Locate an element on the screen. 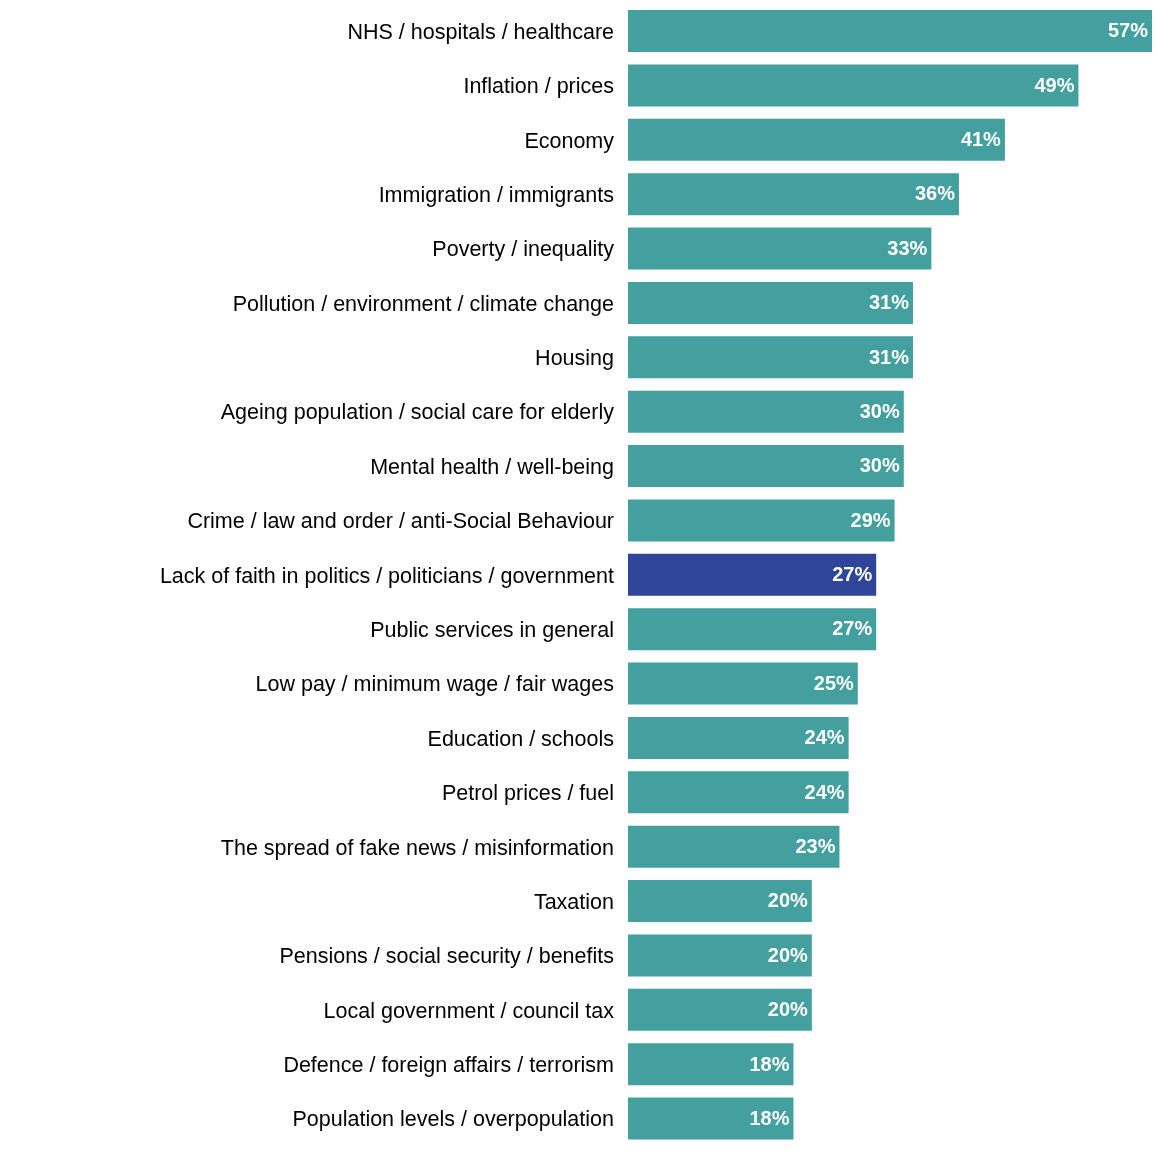 The height and width of the screenshot is (1151, 1160). y-tick-label: Petrol prices / fuel is located at coordinates (527, 793).